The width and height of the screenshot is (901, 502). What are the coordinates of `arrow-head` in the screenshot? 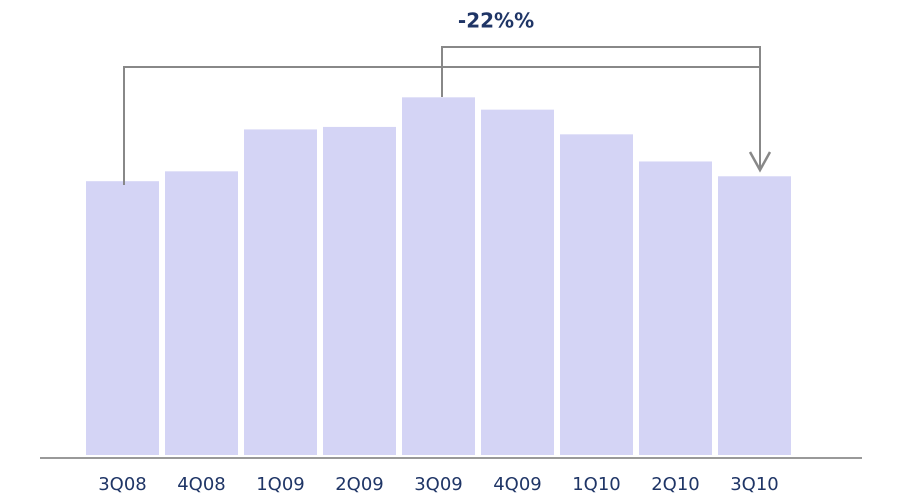 It's located at (760, 162).